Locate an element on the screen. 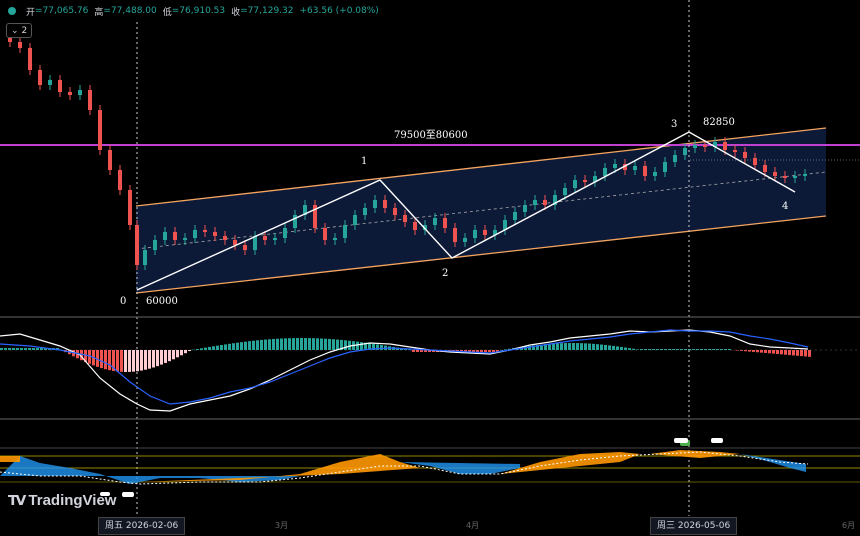 The image size is (860, 536). time-tick-2: 4月 is located at coordinates (473, 525).